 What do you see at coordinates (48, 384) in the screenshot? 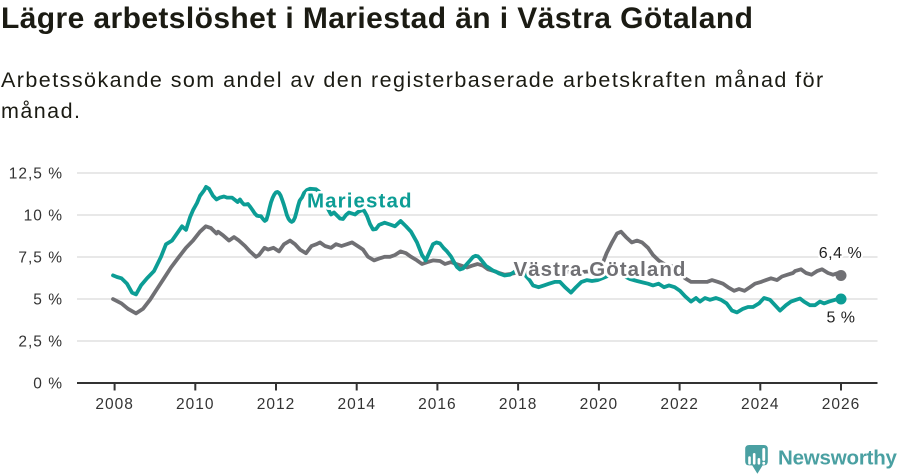
I see `svg-text: 0 %` at bounding box center [48, 384].